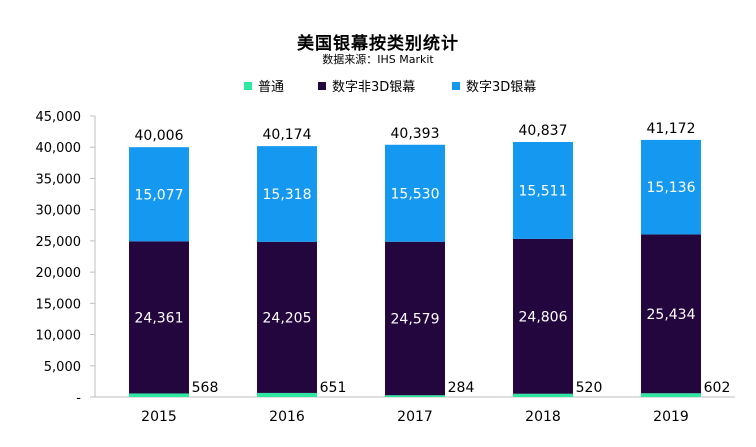 This screenshot has width=756, height=447. I want to click on data-label: 651, so click(333, 388).